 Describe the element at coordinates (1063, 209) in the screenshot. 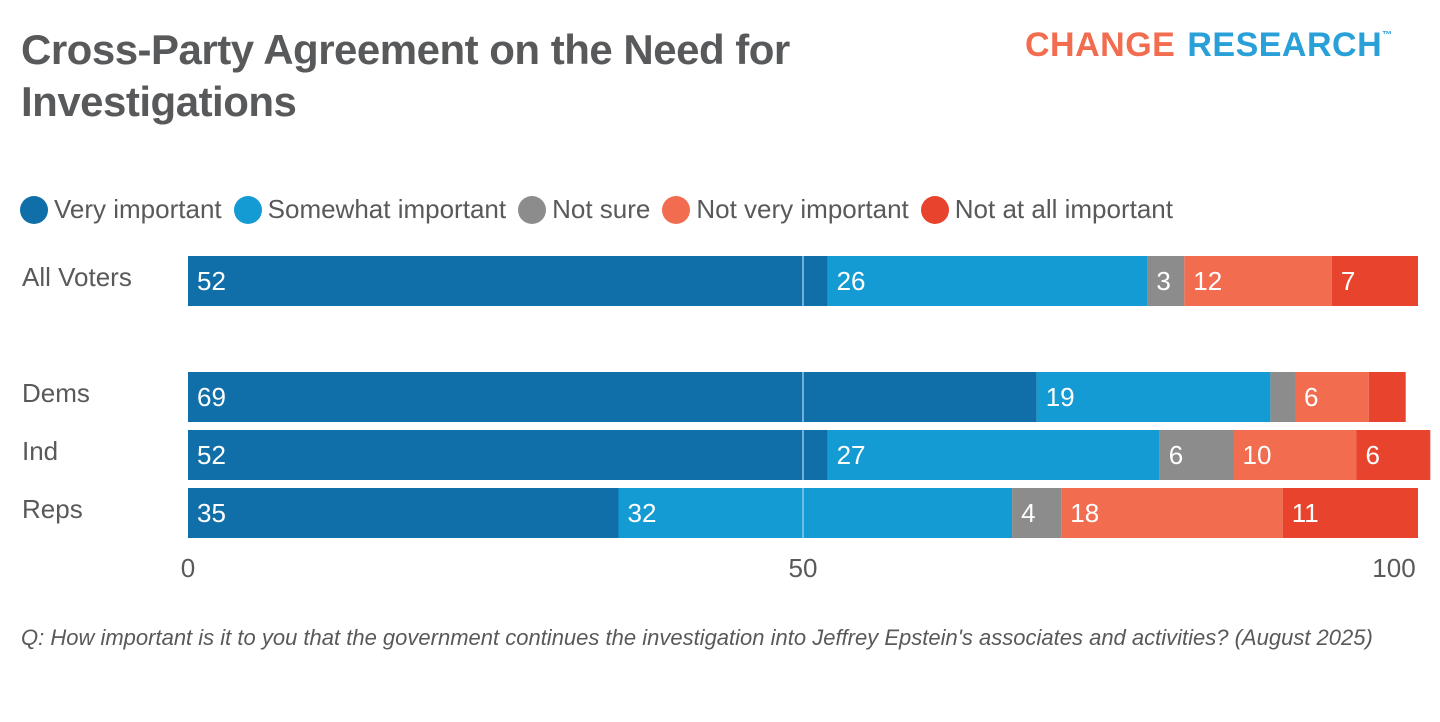

I see `legend-label: Not at all important` at that location.